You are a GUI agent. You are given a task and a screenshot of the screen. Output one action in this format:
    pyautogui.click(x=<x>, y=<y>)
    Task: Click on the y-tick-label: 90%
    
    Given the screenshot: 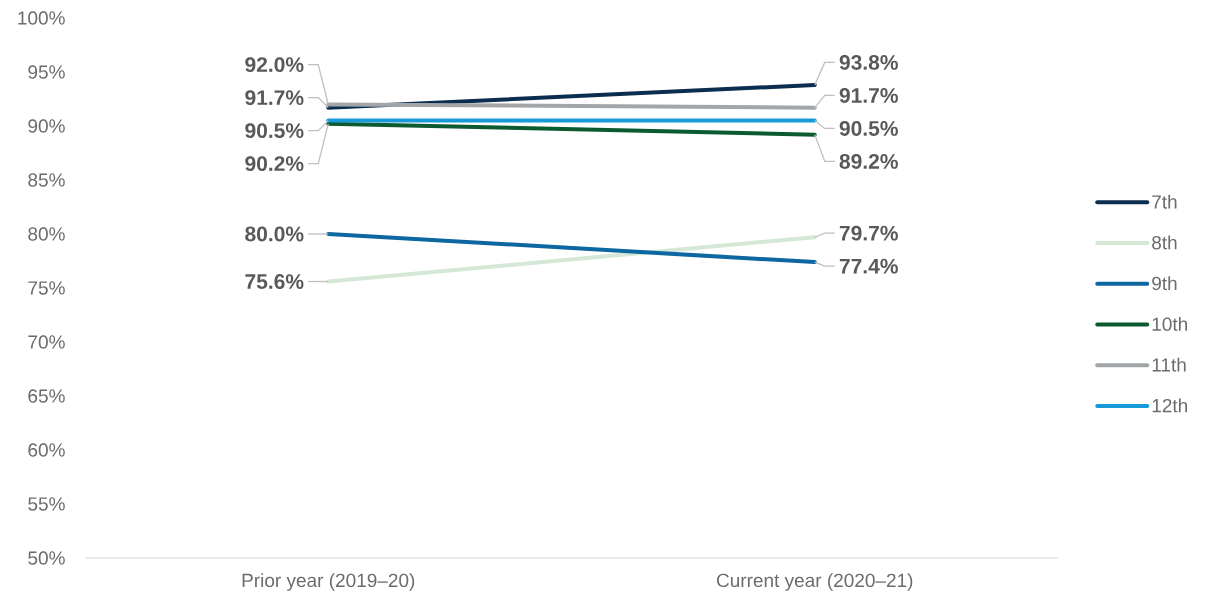 What is the action you would take?
    pyautogui.click(x=46, y=126)
    